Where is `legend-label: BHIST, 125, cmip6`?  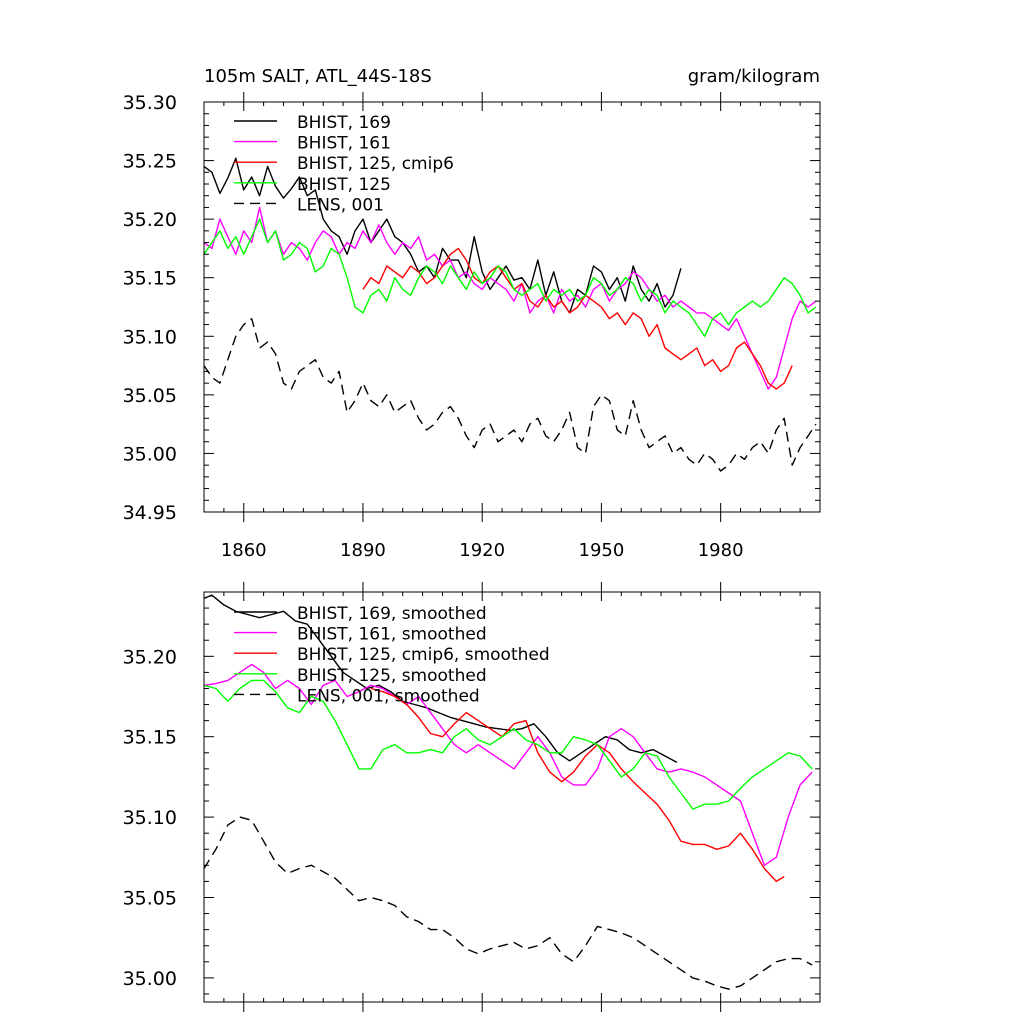 legend-label: BHIST, 125, cmip6 is located at coordinates (375, 164).